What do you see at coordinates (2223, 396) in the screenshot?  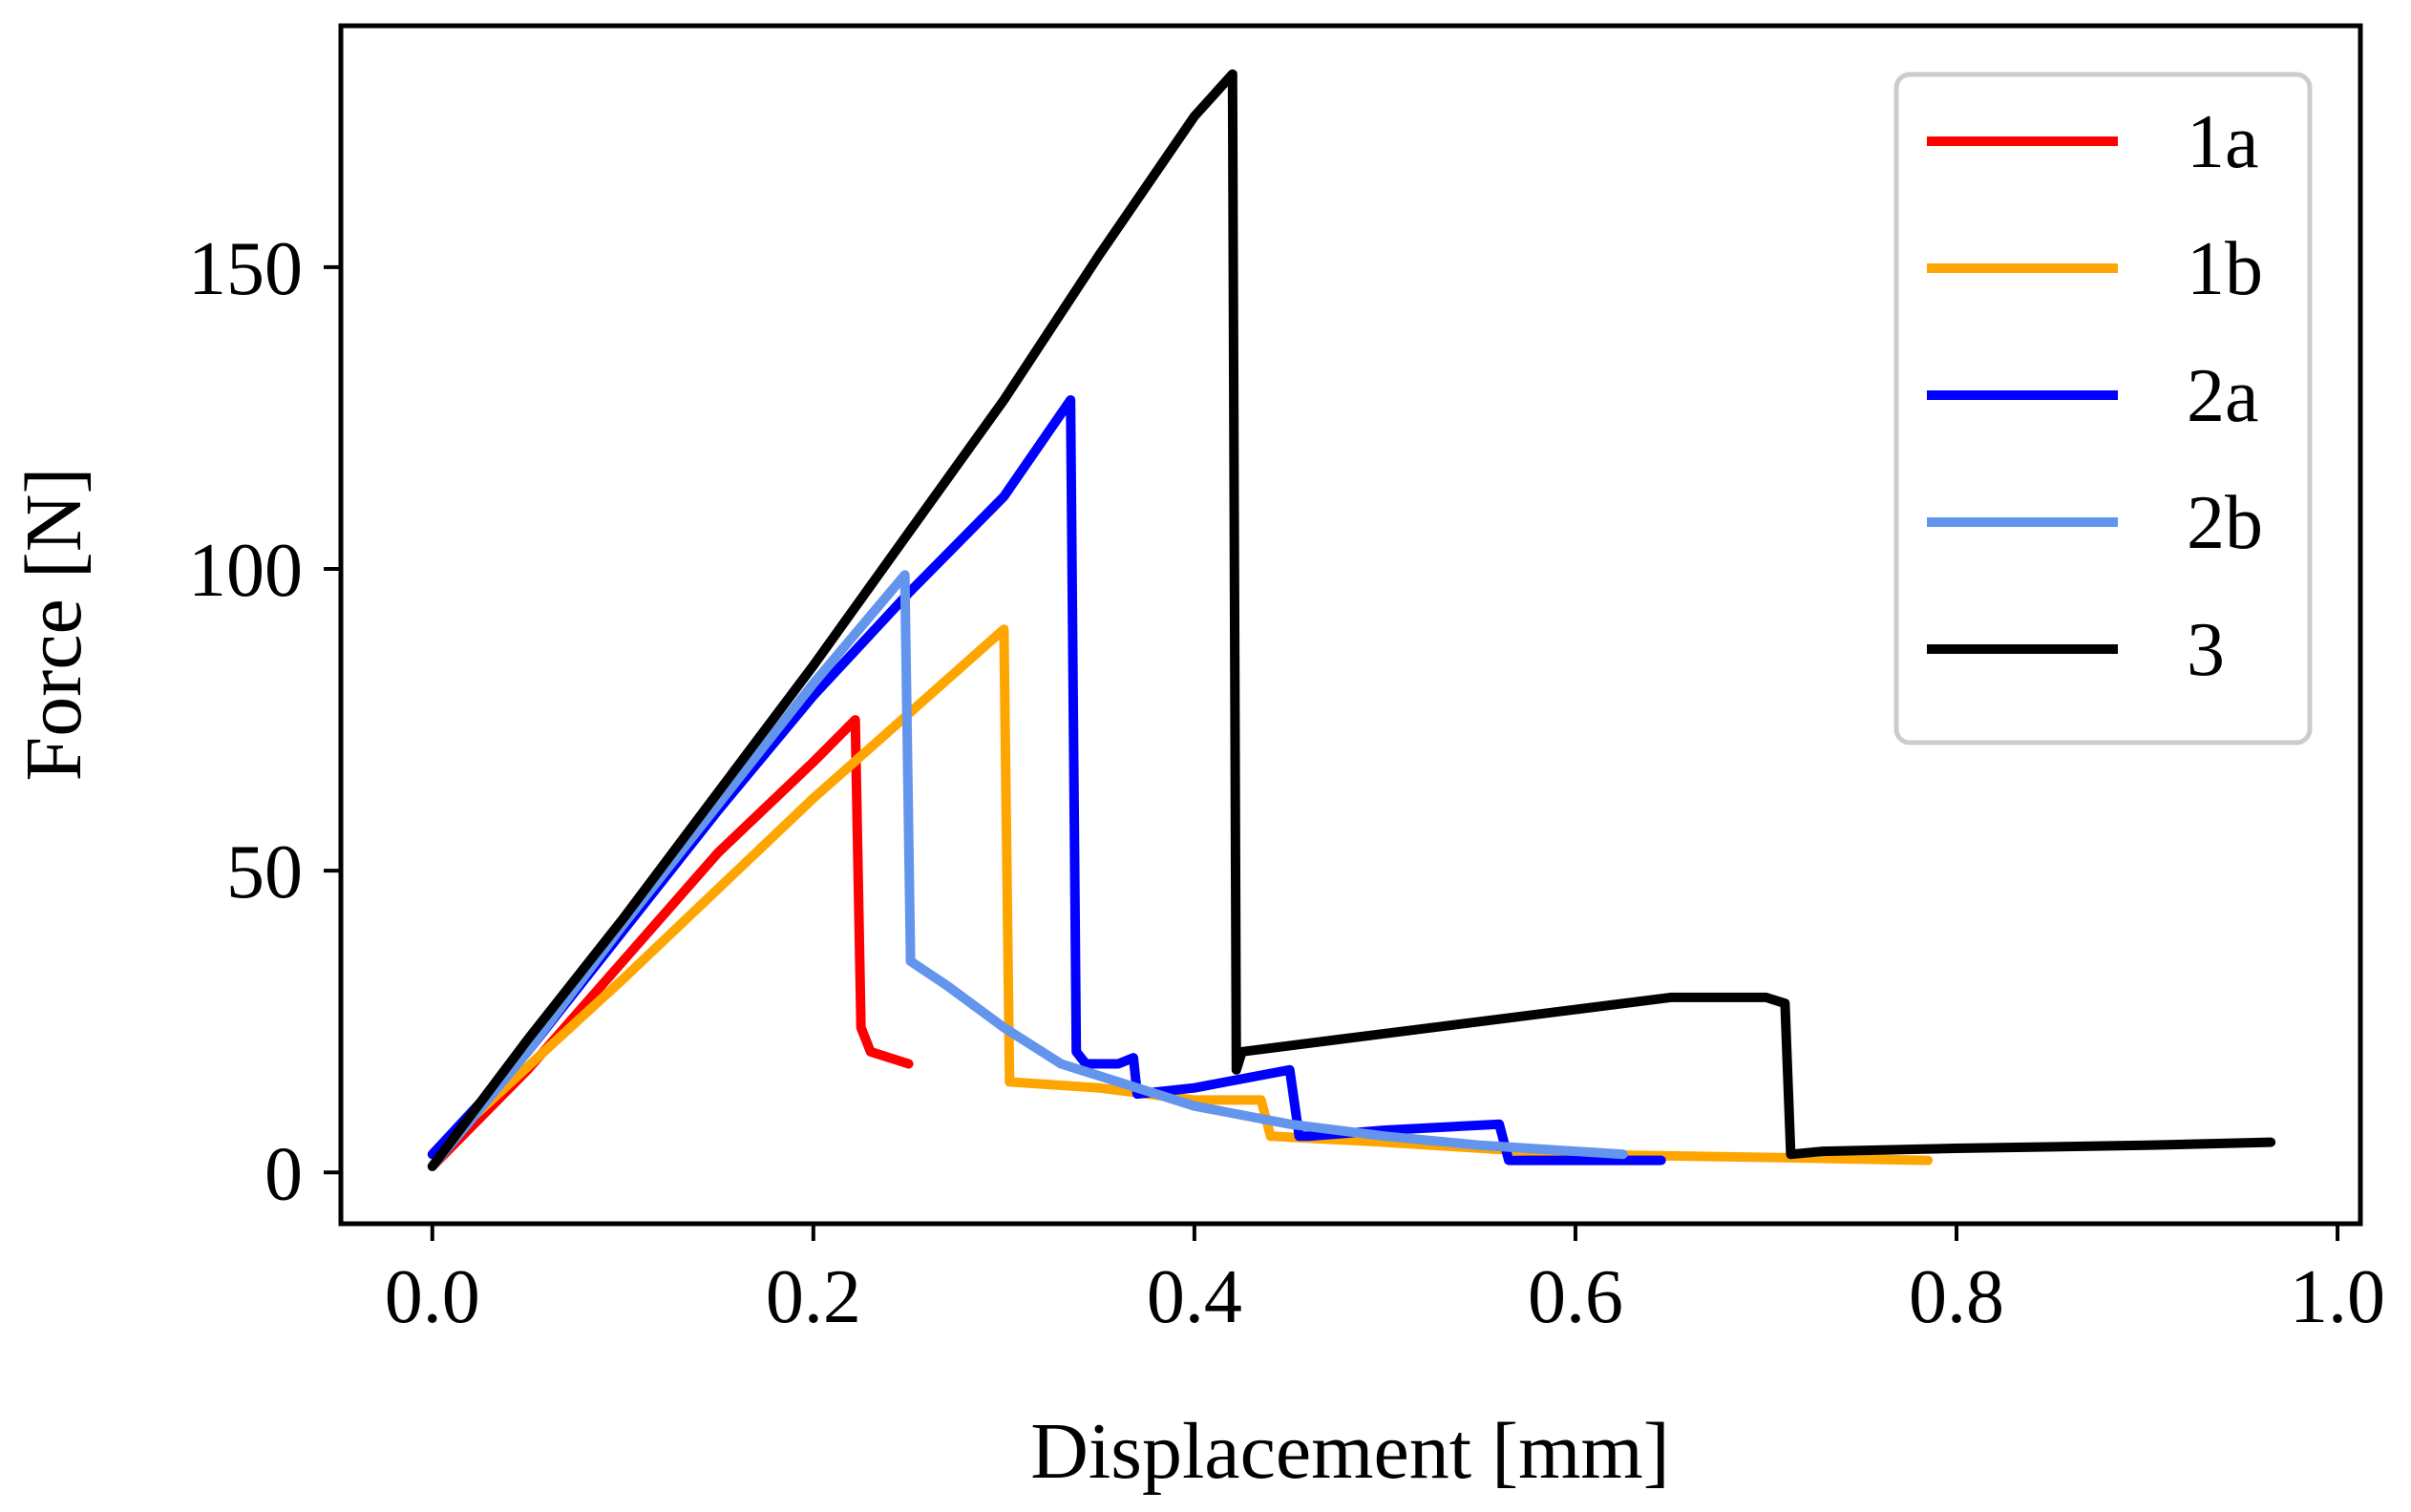 I see `legend-label-2a: 2a` at bounding box center [2223, 396].